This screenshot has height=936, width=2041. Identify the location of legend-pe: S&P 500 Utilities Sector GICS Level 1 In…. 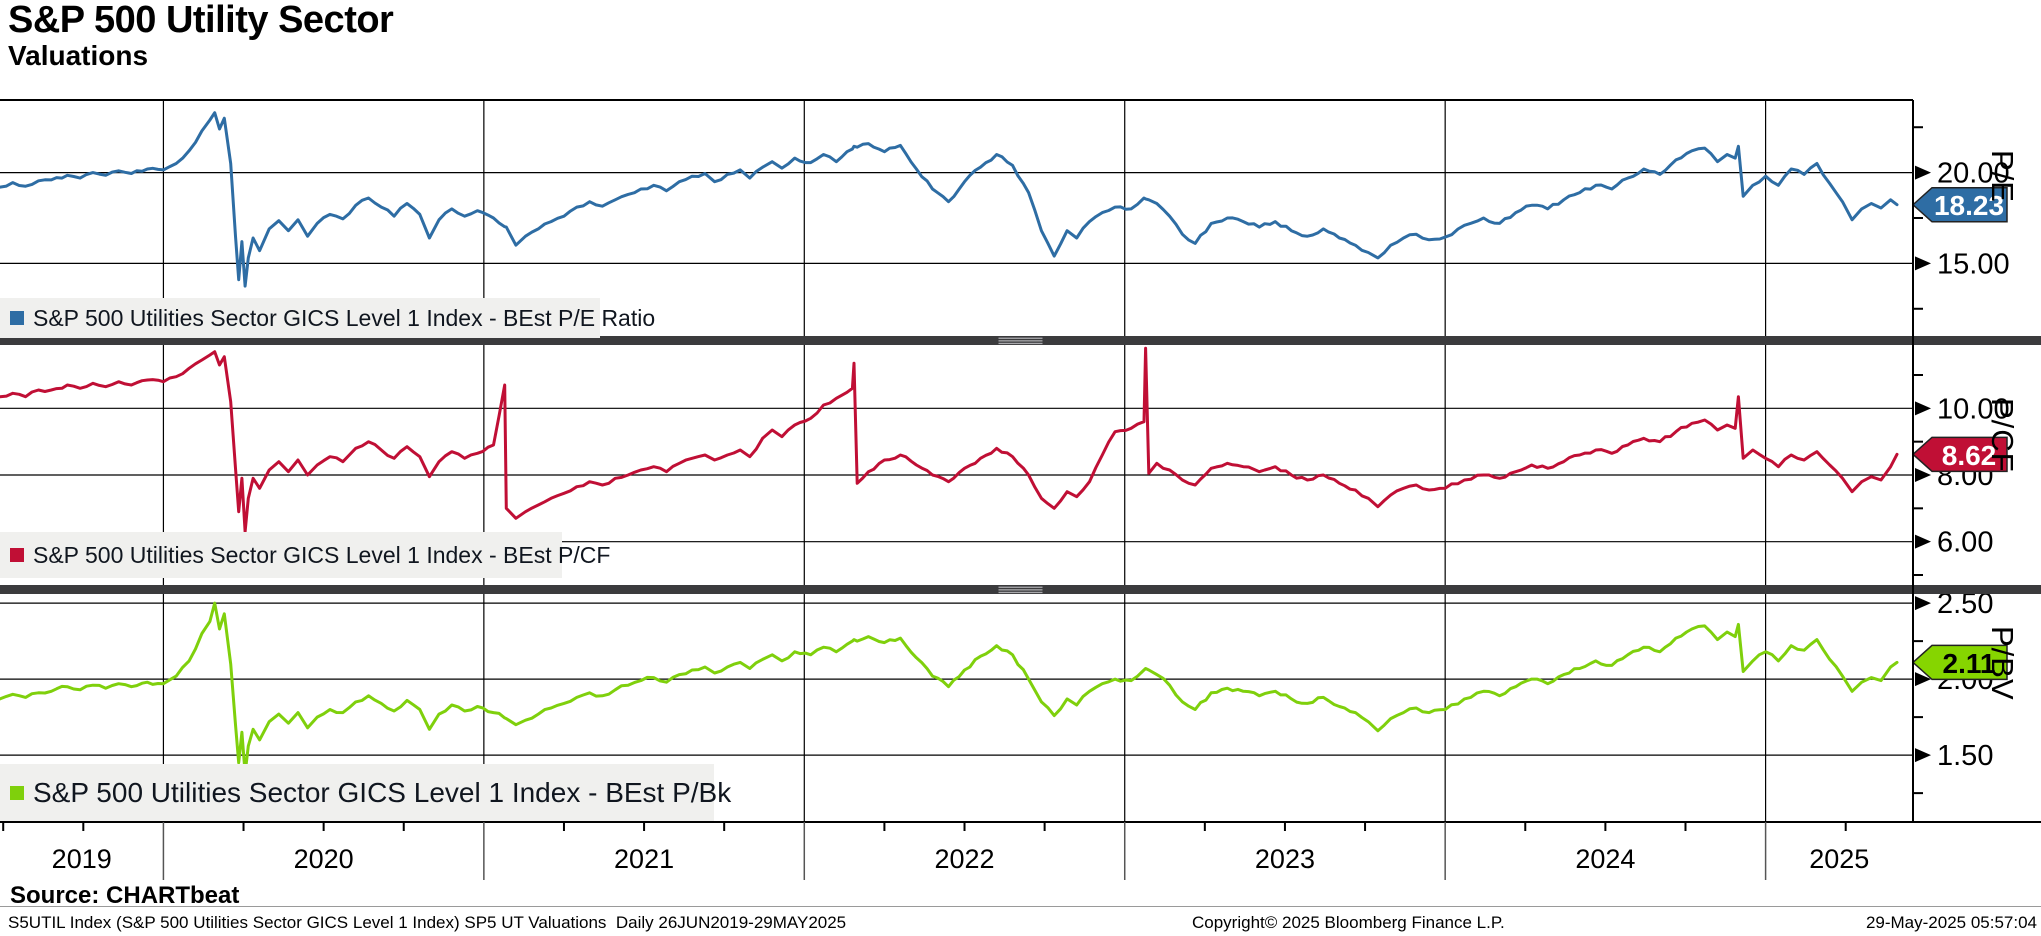
(327, 318).